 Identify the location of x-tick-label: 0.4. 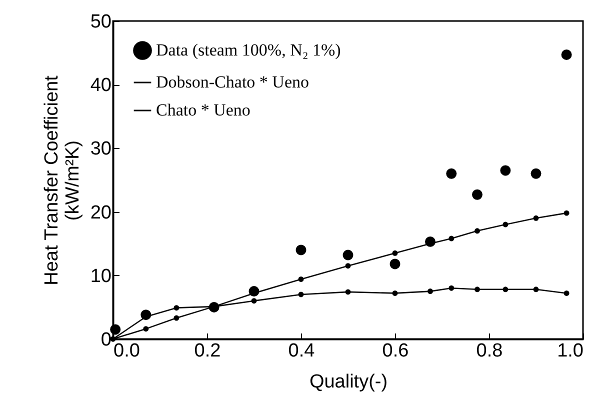
(302, 351).